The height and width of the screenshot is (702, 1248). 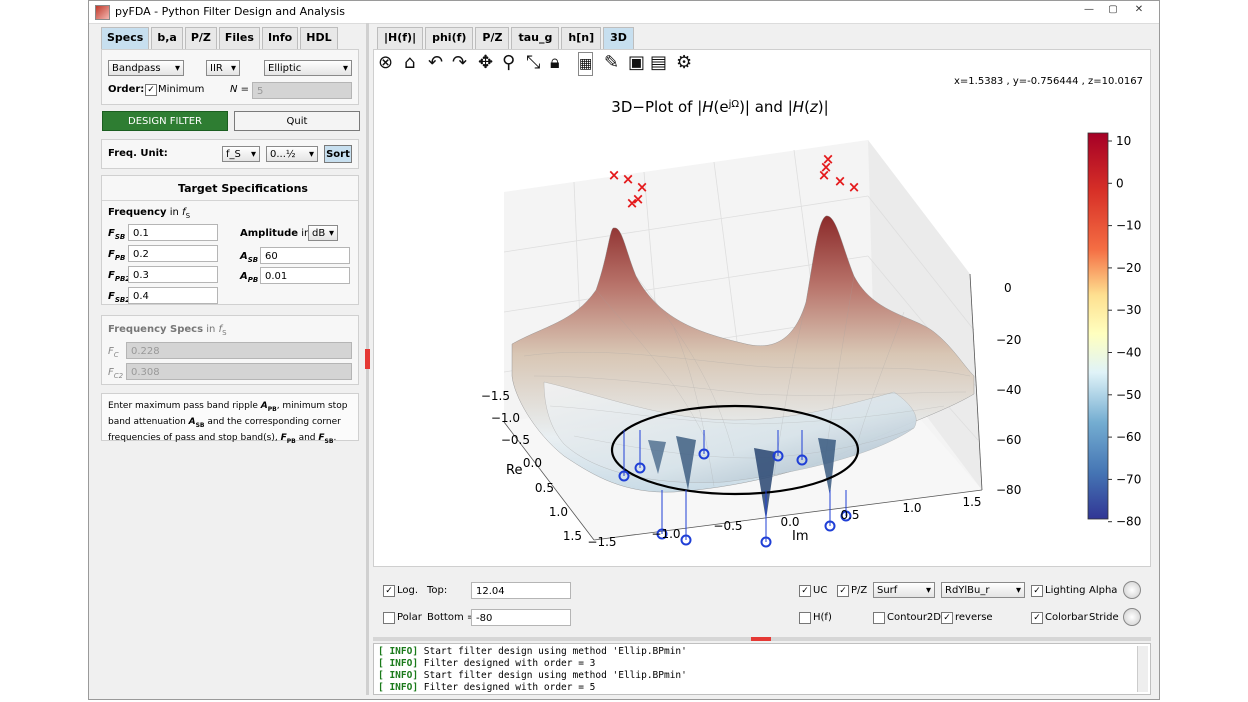 I want to click on zoom-icon: ⚲, so click(x=509, y=62).